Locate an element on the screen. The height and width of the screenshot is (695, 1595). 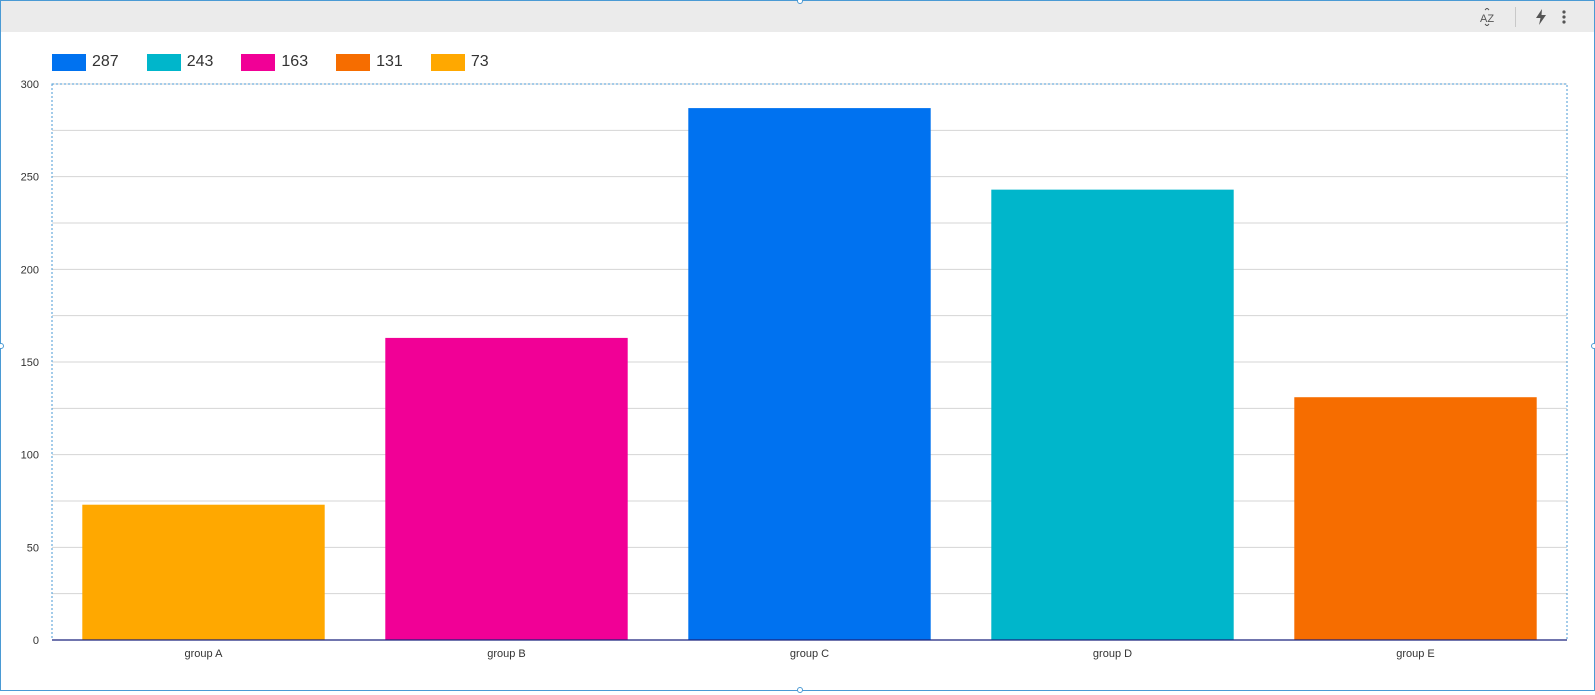
chart-legend: 287 243 163 131 73 is located at coordinates (284, 62).